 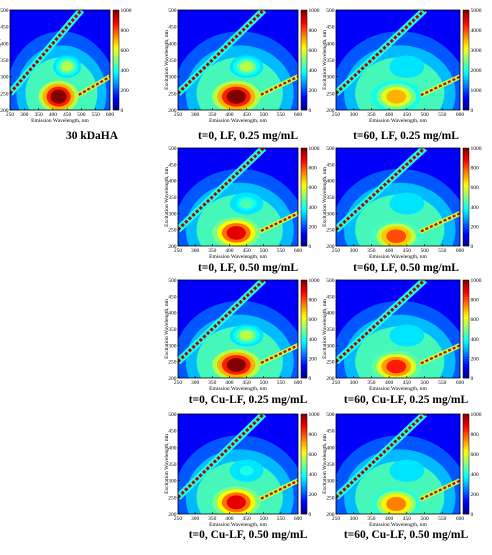 What do you see at coordinates (314, 281) in the screenshot?
I see `colorbar-tick-label: 1000` at bounding box center [314, 281].